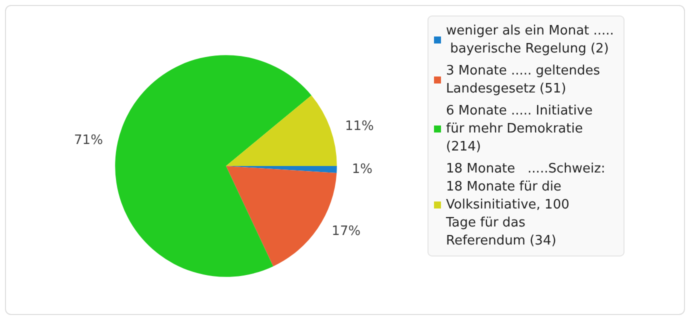 Image resolution: width=690 pixels, height=320 pixels. Describe the element at coordinates (527, 205) in the screenshot. I see `legend-label: 18 Monate .....Schweiz: 18 Monate für die Volksinitiative, 100 Tage für das Referendum (34)` at that location.